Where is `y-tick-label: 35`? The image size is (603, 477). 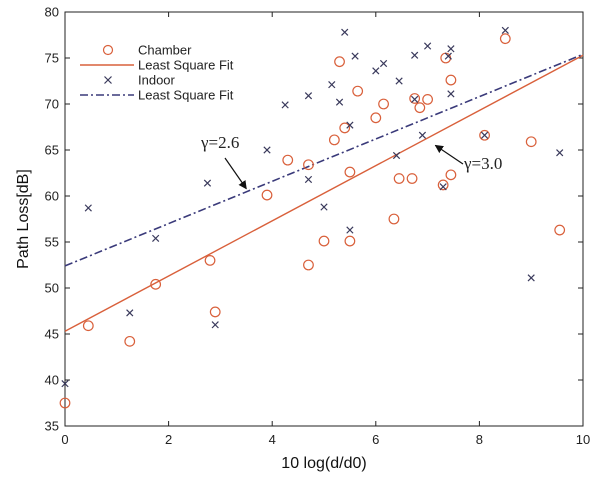 y-tick-label: 35 is located at coordinates (52, 426).